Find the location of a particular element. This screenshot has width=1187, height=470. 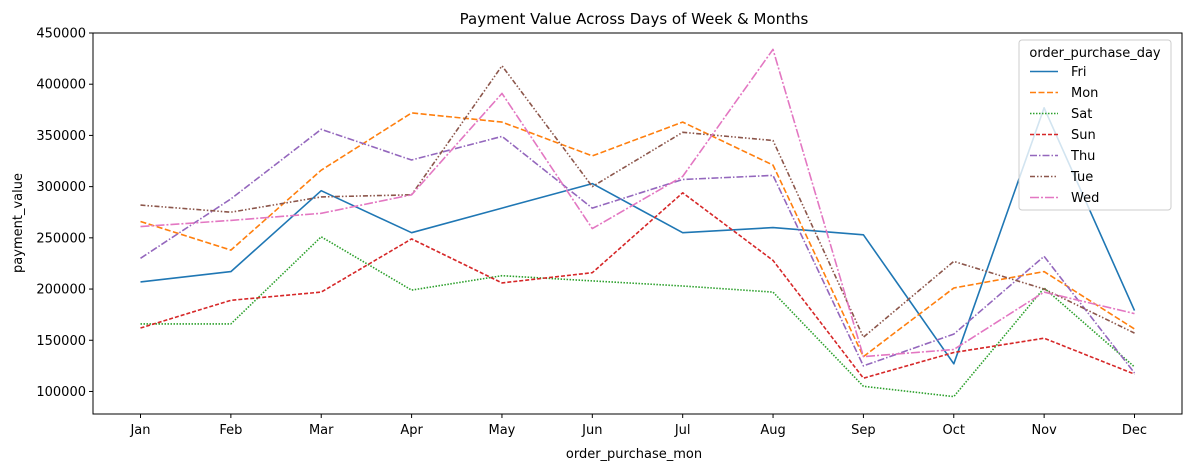

x-tick-label: Dec is located at coordinates (1134, 430).